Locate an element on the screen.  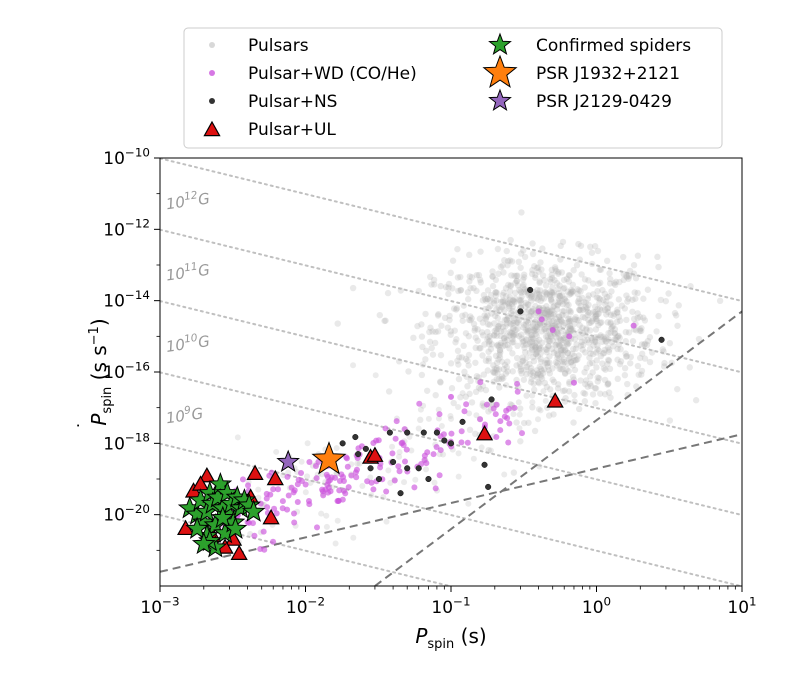
legend-label: Pulsar+WD (CO/He) is located at coordinates (332, 74).